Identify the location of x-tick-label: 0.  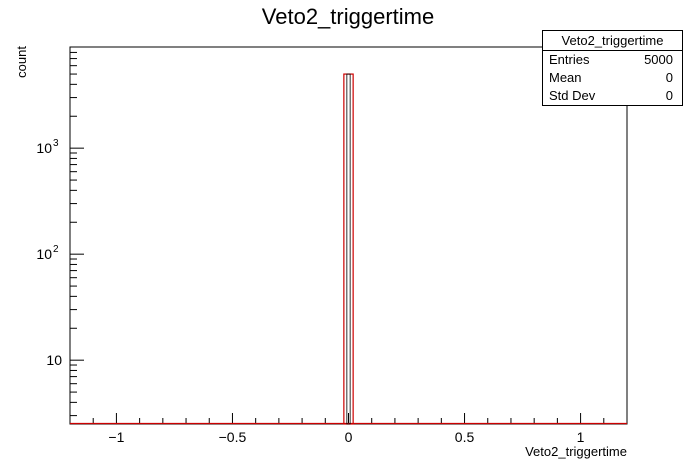
(349, 437).